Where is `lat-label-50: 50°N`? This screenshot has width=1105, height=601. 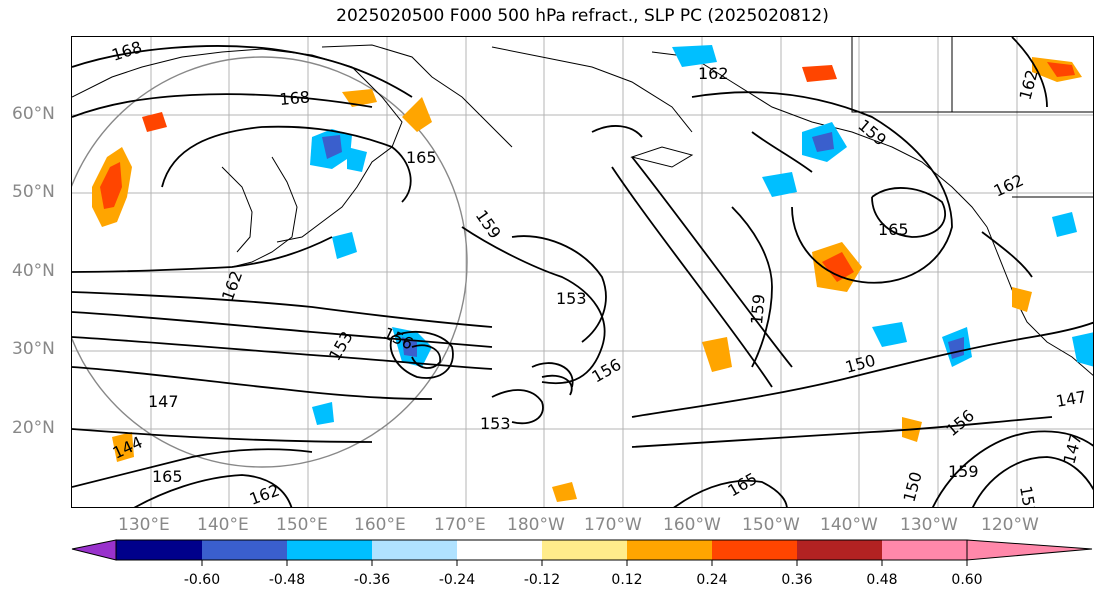 lat-label-50: 50°N is located at coordinates (33, 192).